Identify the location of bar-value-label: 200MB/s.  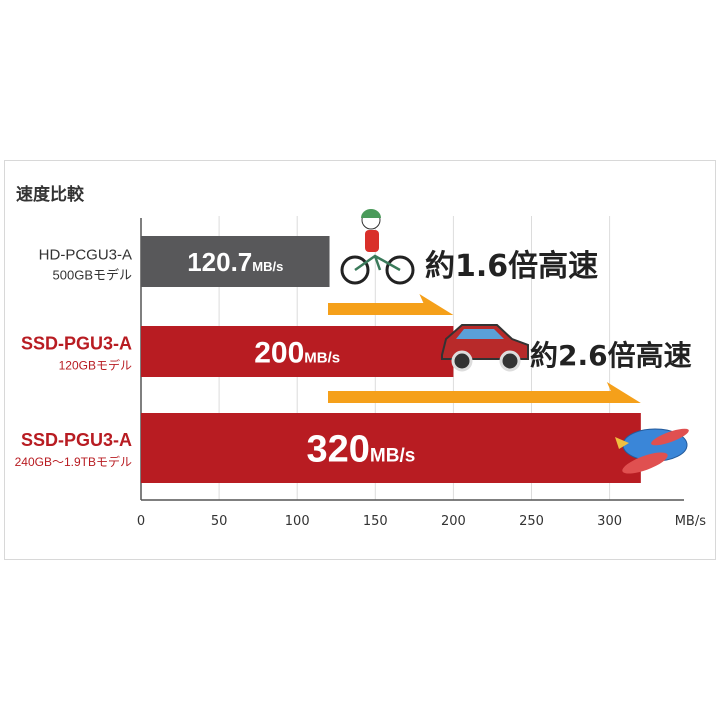
(297, 352).